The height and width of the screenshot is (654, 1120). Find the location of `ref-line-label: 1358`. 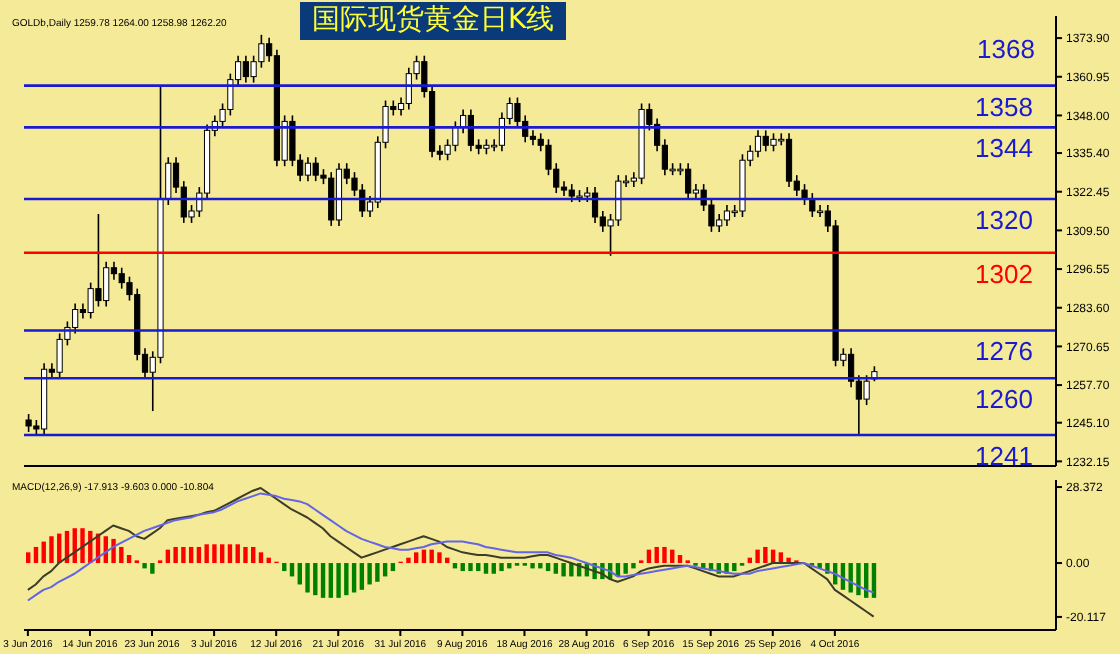

ref-line-label: 1358 is located at coordinates (1004, 106).